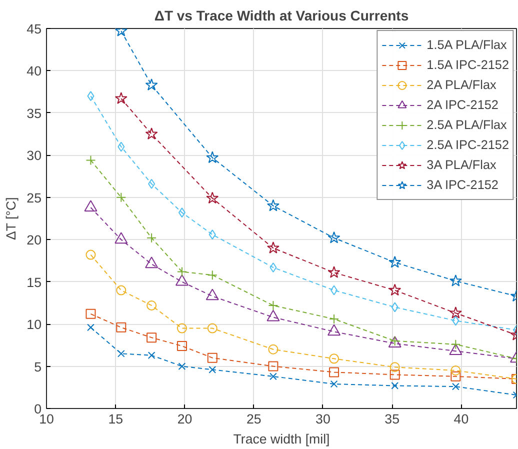 The width and height of the screenshot is (518, 449). Describe the element at coordinates (116, 419) in the screenshot. I see `x-tick-label: 15` at that location.